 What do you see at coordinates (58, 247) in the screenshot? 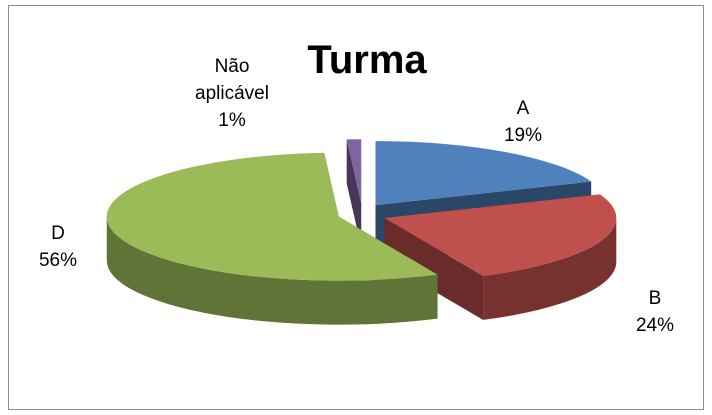
I see `data-label: D 56%` at bounding box center [58, 247].